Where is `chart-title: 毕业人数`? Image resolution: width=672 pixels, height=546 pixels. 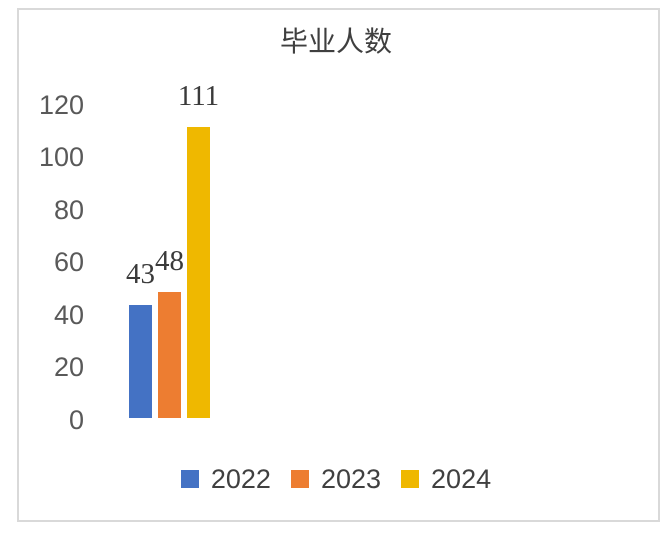 chart-title: 毕业人数 is located at coordinates (335, 42).